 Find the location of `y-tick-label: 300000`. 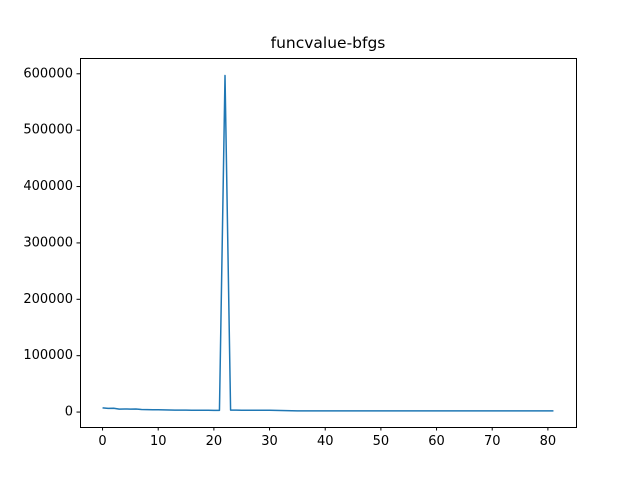

y-tick-label: 300000 is located at coordinates (48, 242).